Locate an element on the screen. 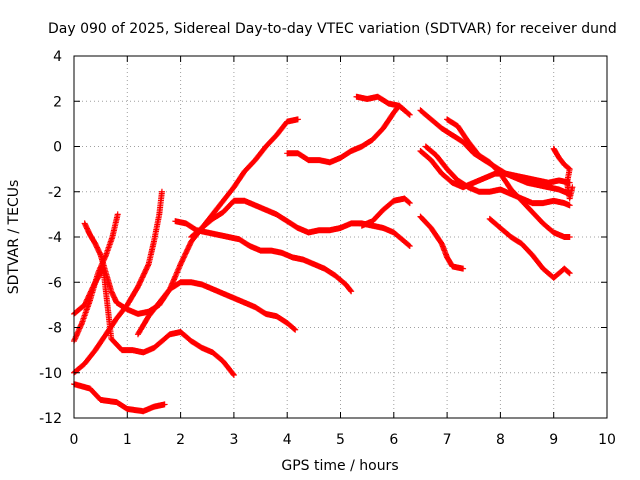 The width and height of the screenshot is (640, 480). x-tick-label: 6 is located at coordinates (393, 440).